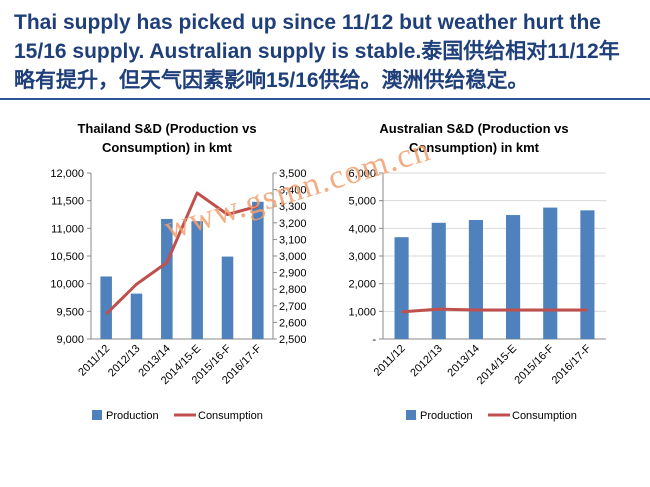 Image resolution: width=650 pixels, height=487 pixels. What do you see at coordinates (293, 174) in the screenshot?
I see `y2-tick-label: 3,500` at bounding box center [293, 174].